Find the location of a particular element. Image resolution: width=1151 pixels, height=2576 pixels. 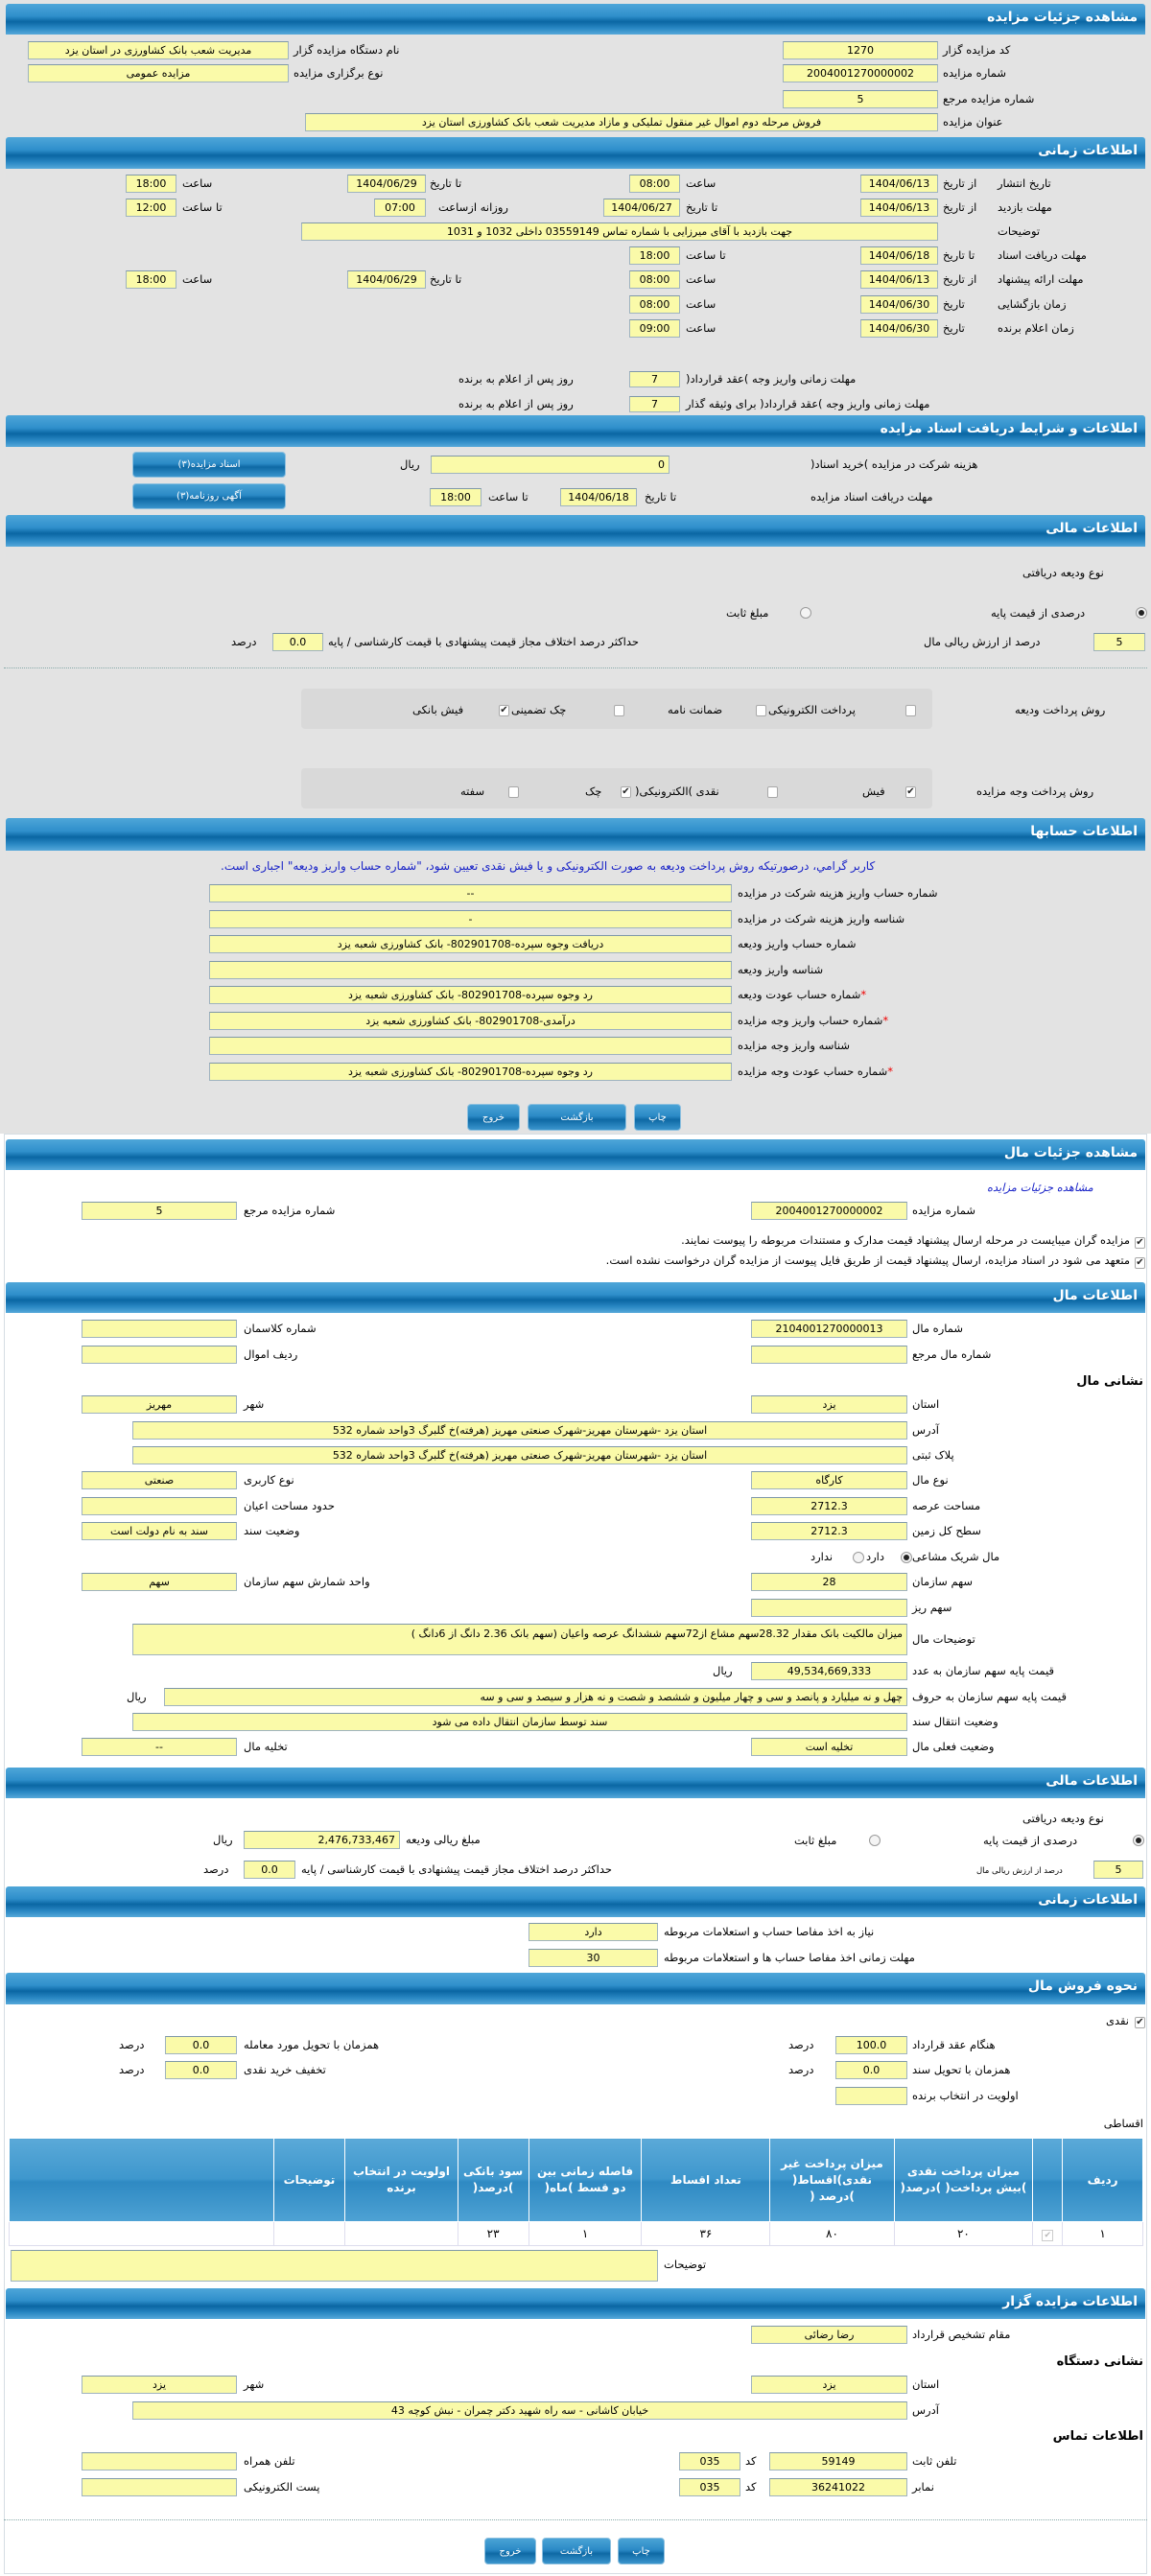

mobile-field is located at coordinates (159, 2461).